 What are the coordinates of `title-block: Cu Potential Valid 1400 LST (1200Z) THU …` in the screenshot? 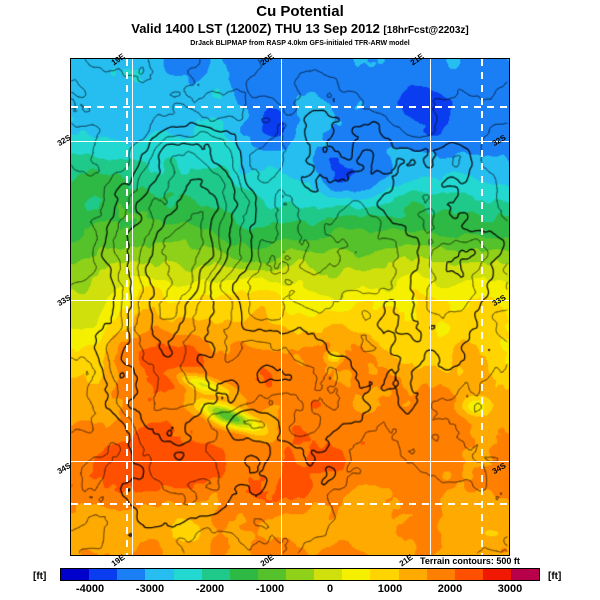 It's located at (300, 26).